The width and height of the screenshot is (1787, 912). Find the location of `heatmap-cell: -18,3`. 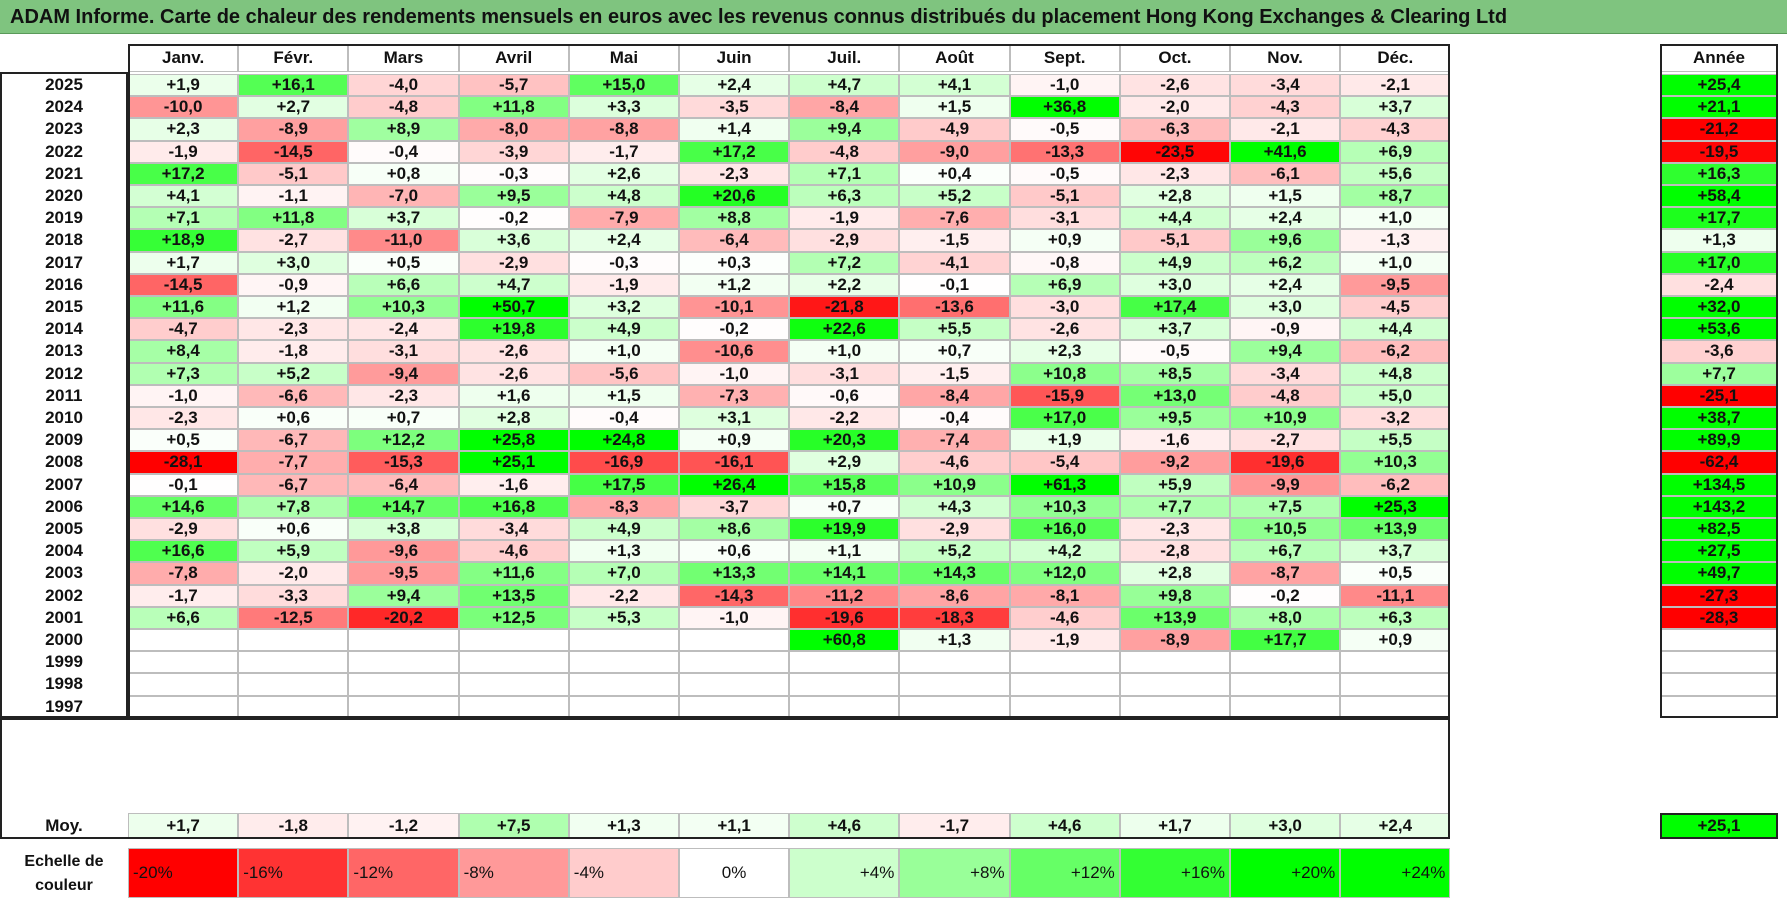

heatmap-cell: -18,3 is located at coordinates (954, 617).